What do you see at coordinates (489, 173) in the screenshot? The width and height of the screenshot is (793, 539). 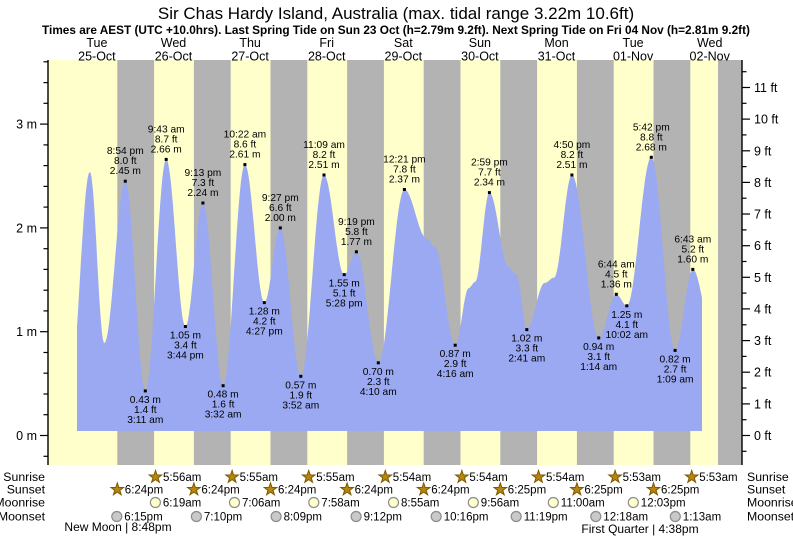 I see `high-tide-annotation: 7.7 ft` at bounding box center [489, 173].